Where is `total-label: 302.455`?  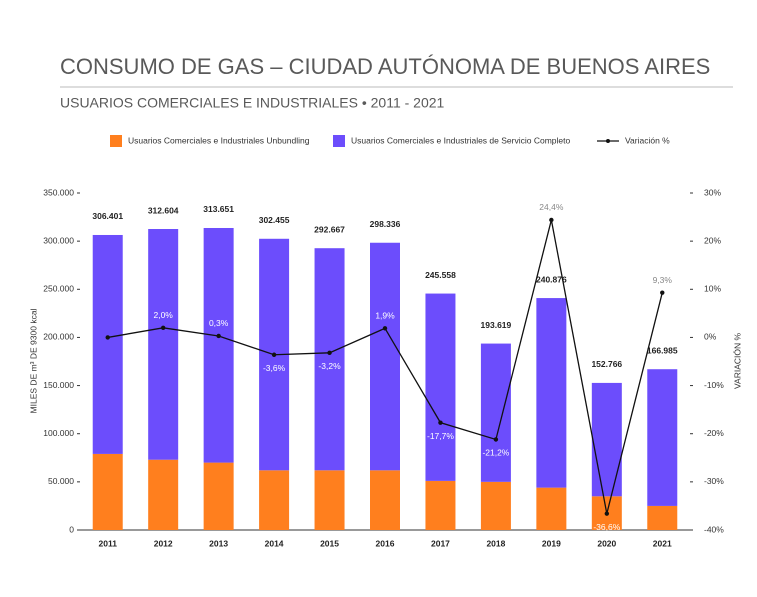
total-label: 302.455 is located at coordinates (274, 220).